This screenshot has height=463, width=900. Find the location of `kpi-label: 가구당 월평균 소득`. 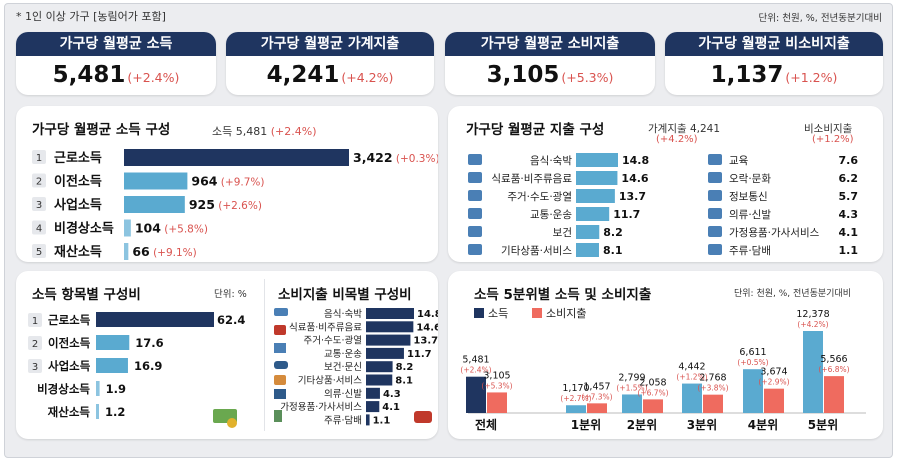

kpi-label: 가구당 월평균 소득 is located at coordinates (116, 44).